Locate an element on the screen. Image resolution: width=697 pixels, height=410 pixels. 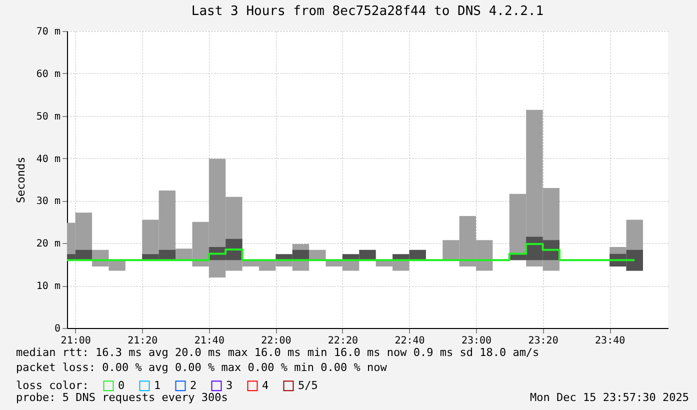
x-tick-label: 21:20 is located at coordinates (143, 341).